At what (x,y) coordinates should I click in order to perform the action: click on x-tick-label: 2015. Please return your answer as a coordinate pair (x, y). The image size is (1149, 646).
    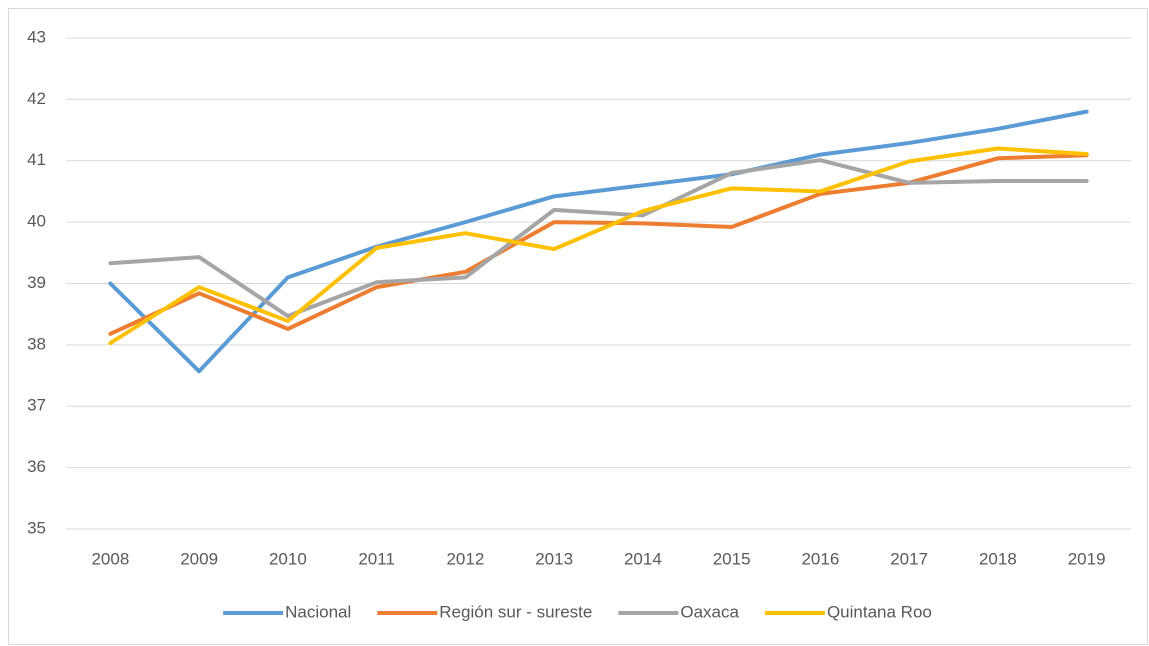
    Looking at the image, I should click on (732, 558).